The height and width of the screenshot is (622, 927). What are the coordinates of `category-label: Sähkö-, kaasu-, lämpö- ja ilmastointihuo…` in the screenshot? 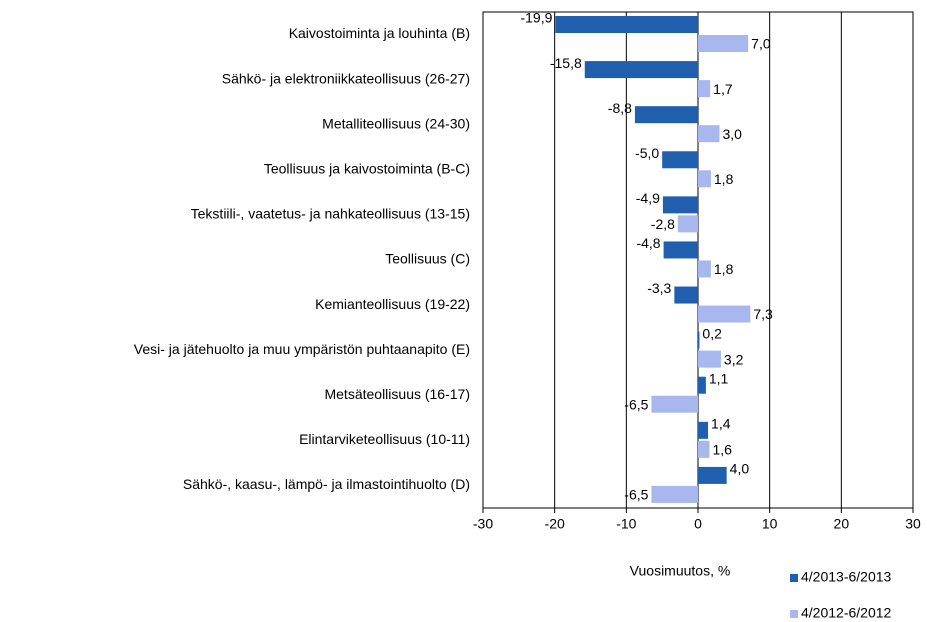 It's located at (326, 484).